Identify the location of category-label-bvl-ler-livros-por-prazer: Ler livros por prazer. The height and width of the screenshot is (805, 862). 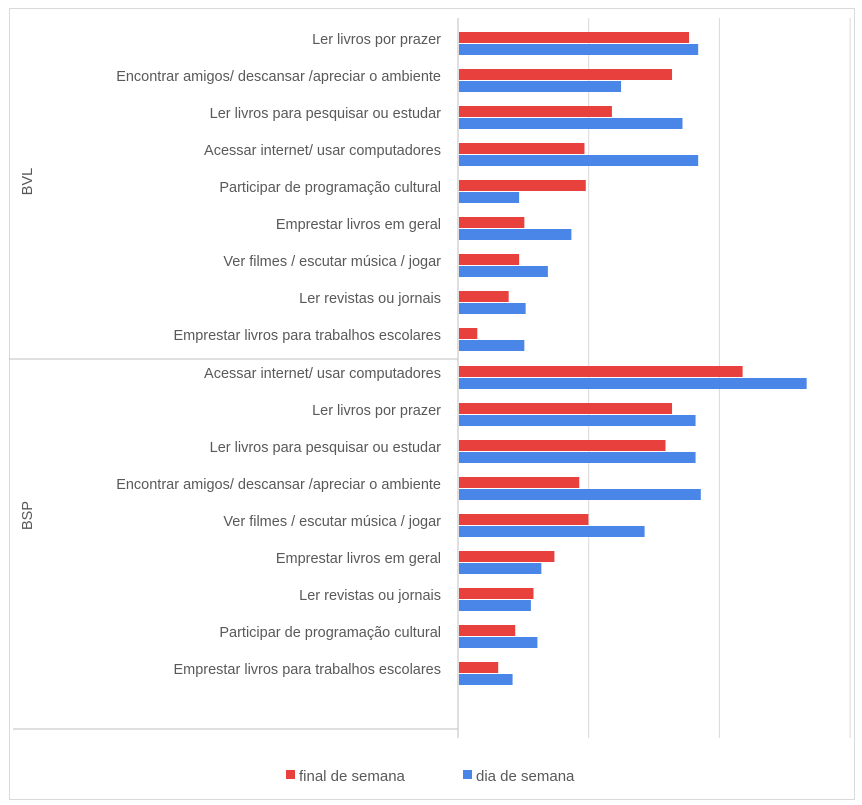
(376, 40).